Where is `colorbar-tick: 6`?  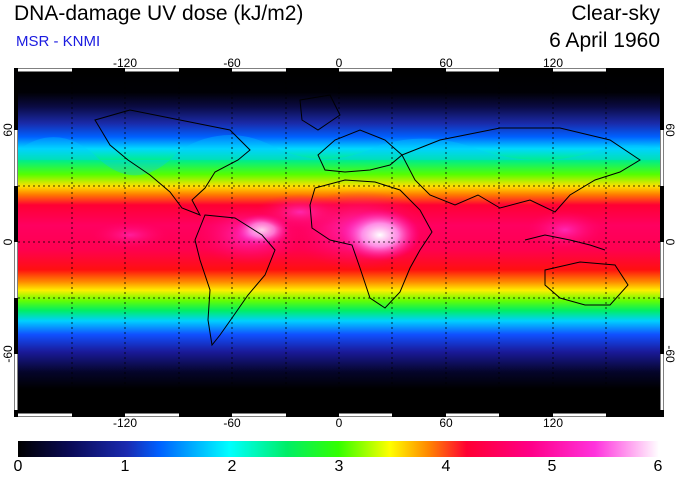 colorbar-tick: 6 is located at coordinates (658, 466).